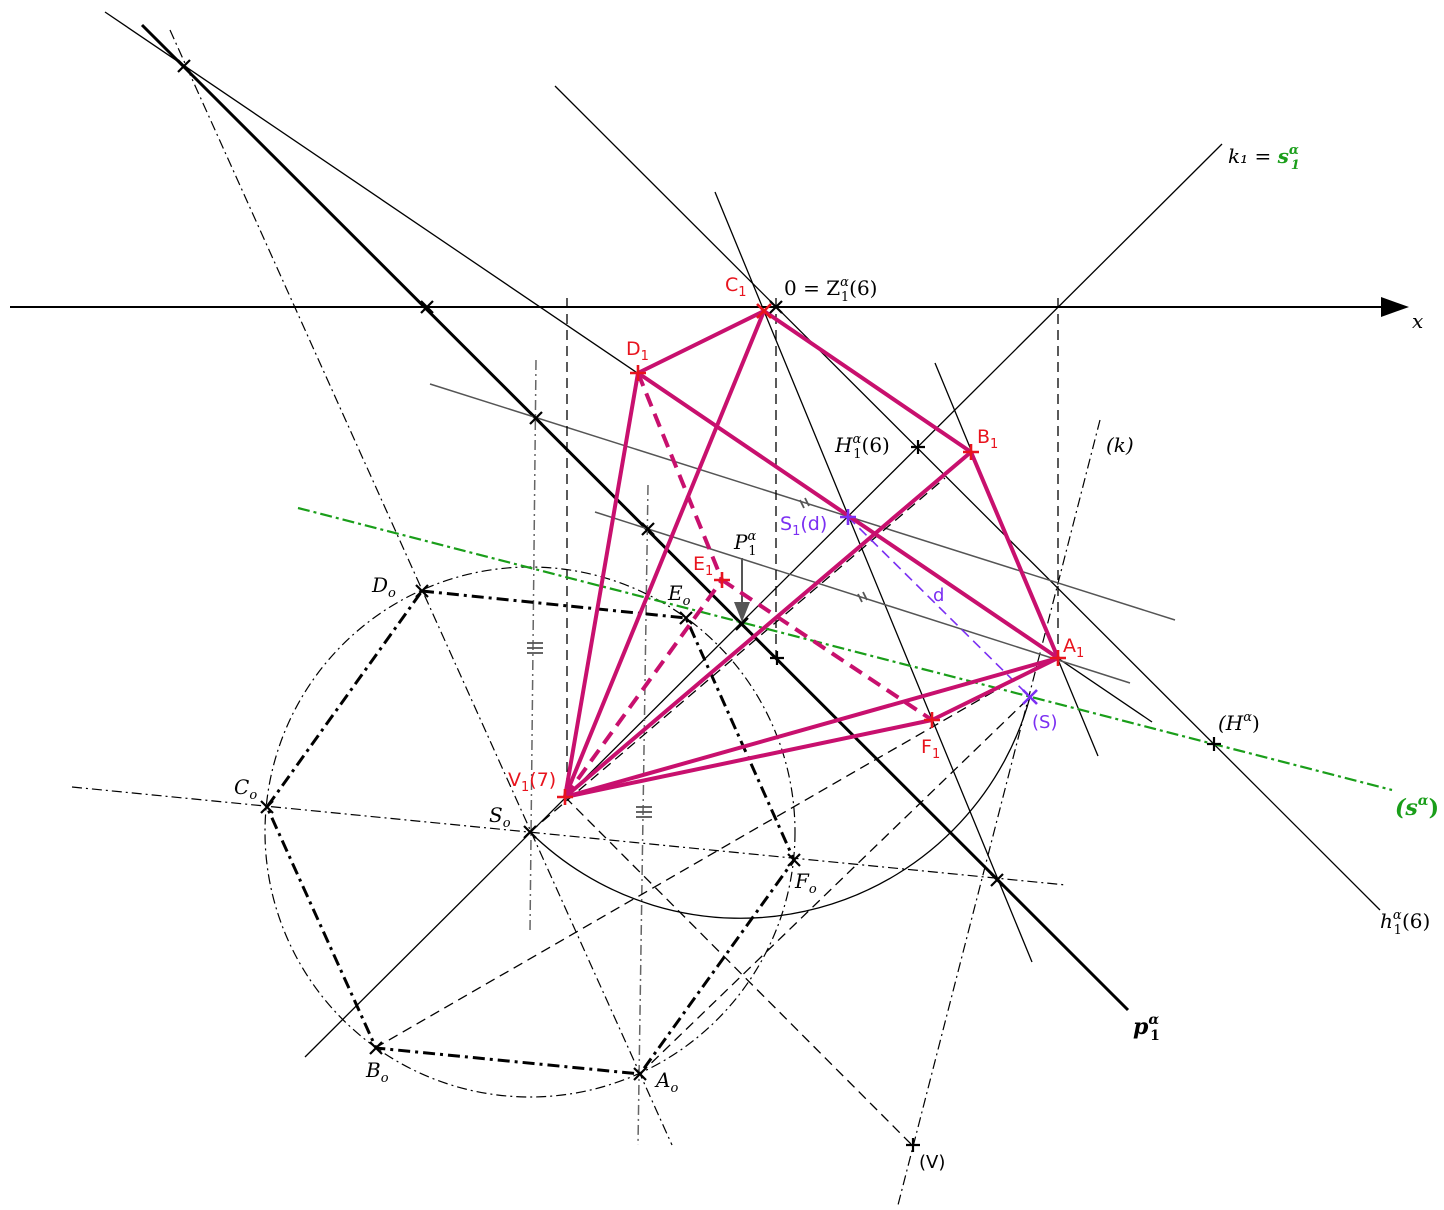 Image resolution: width=1444 pixels, height=1210 pixels. What do you see at coordinates (932, 1162) in the screenshot?
I see `label-V: (V)` at bounding box center [932, 1162].